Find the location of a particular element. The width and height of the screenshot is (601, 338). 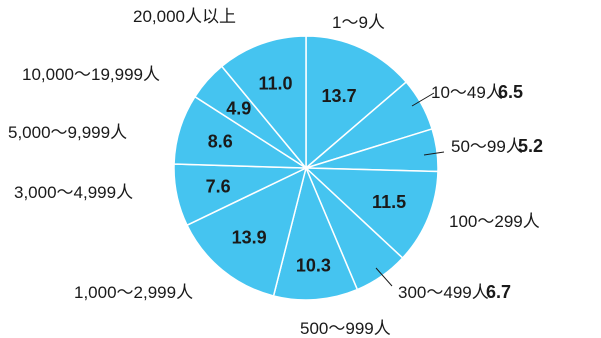

slice-value-label: 8.6 is located at coordinates (220, 141).